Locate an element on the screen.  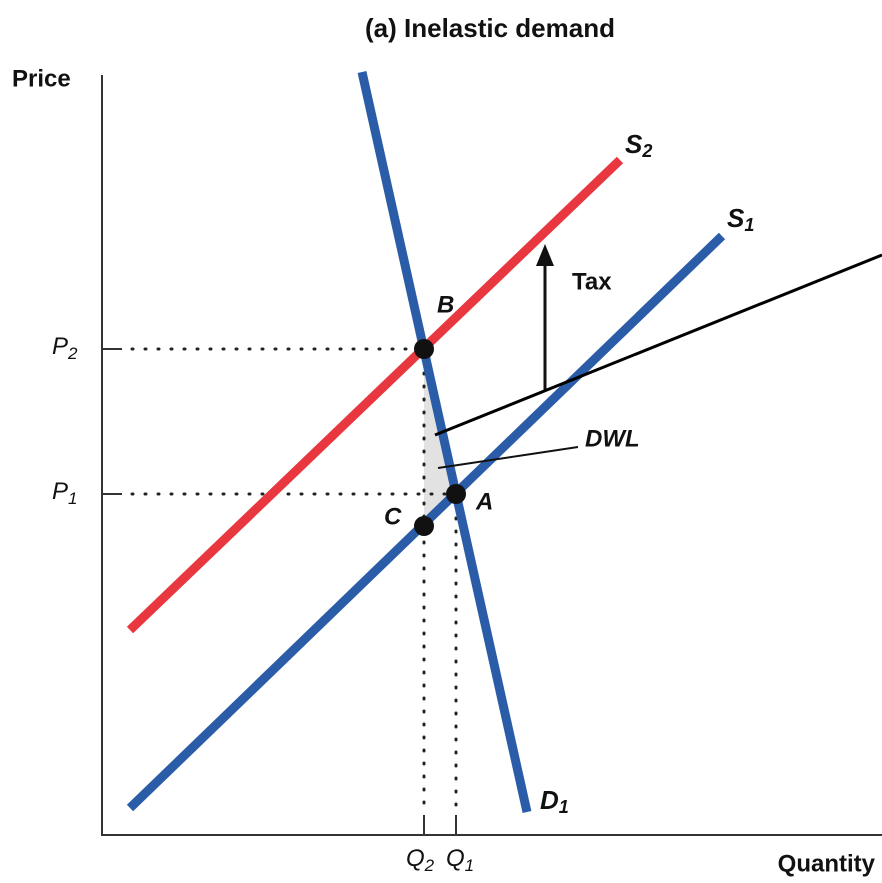
point-a is located at coordinates (456, 494).